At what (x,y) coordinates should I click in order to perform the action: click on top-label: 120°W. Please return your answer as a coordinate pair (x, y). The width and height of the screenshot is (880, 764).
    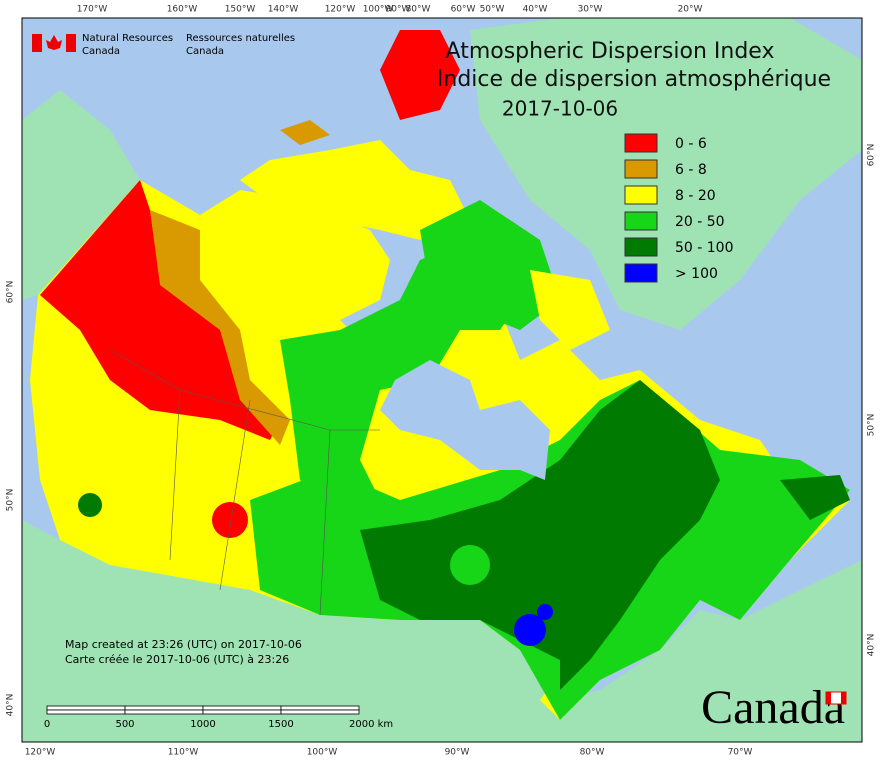
    Looking at the image, I should click on (340, 10).